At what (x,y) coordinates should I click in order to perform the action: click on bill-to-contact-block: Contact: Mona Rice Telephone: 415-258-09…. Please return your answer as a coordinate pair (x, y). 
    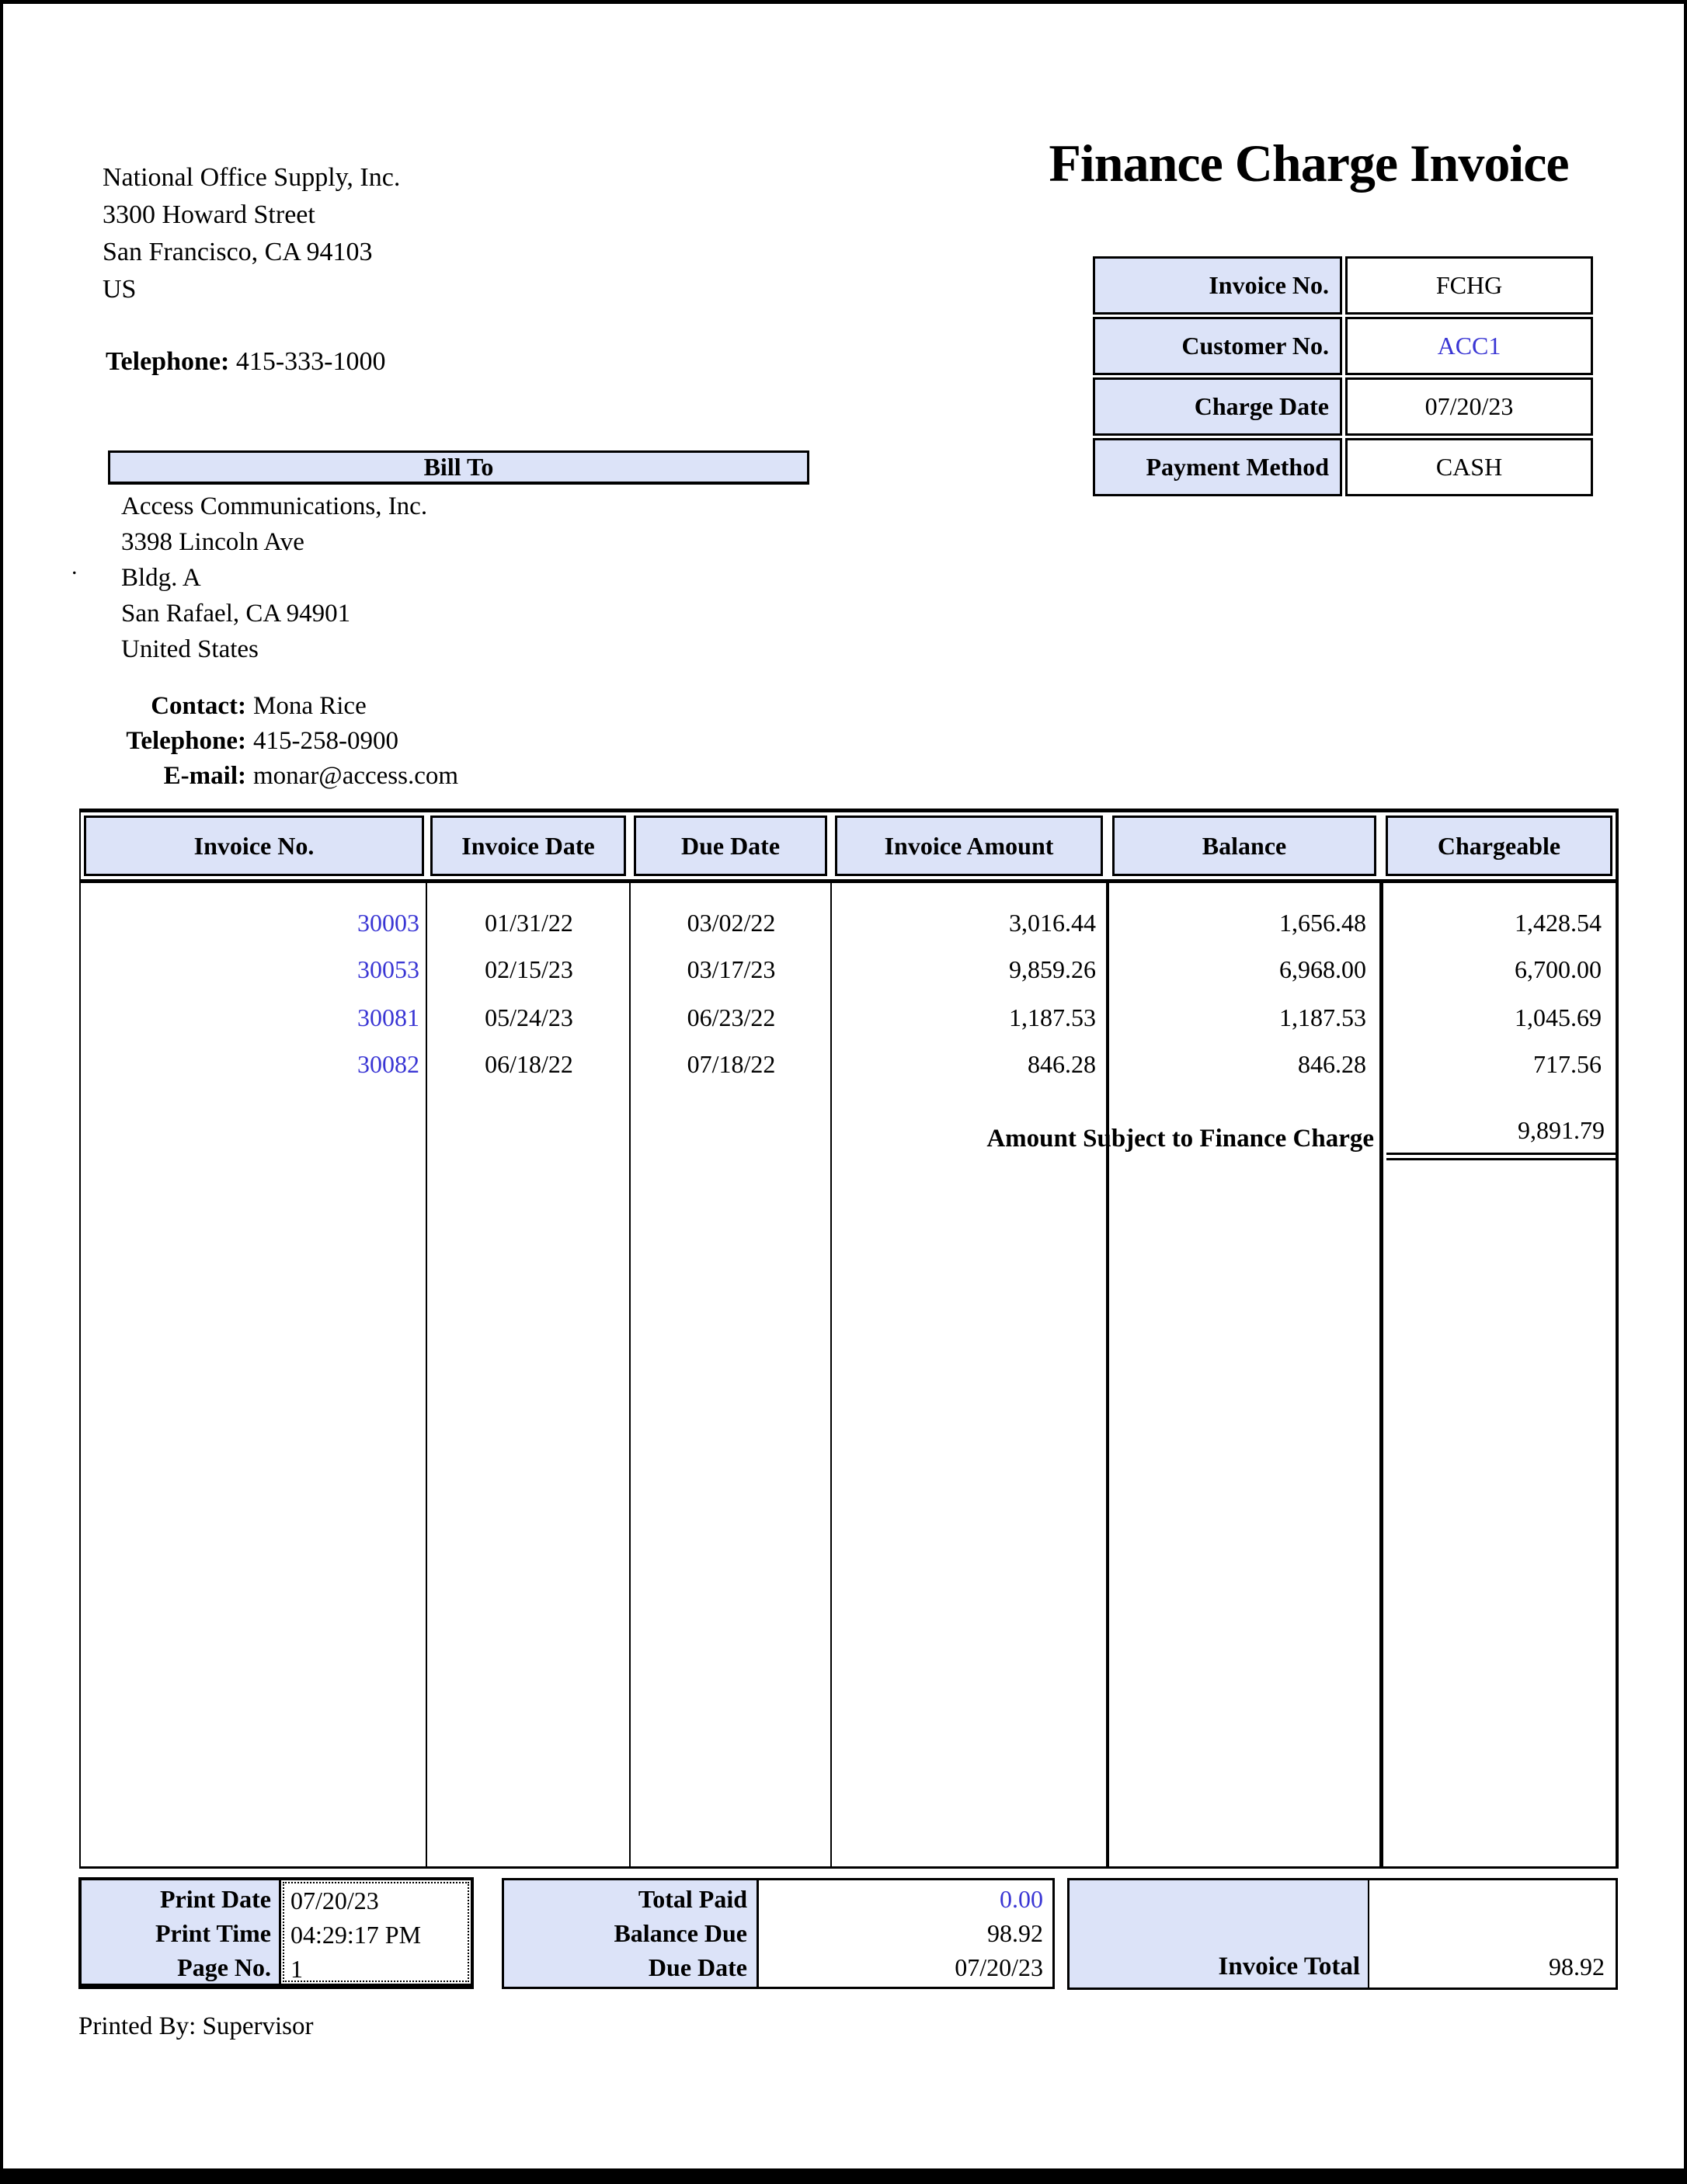
    Looking at the image, I should click on (263, 741).